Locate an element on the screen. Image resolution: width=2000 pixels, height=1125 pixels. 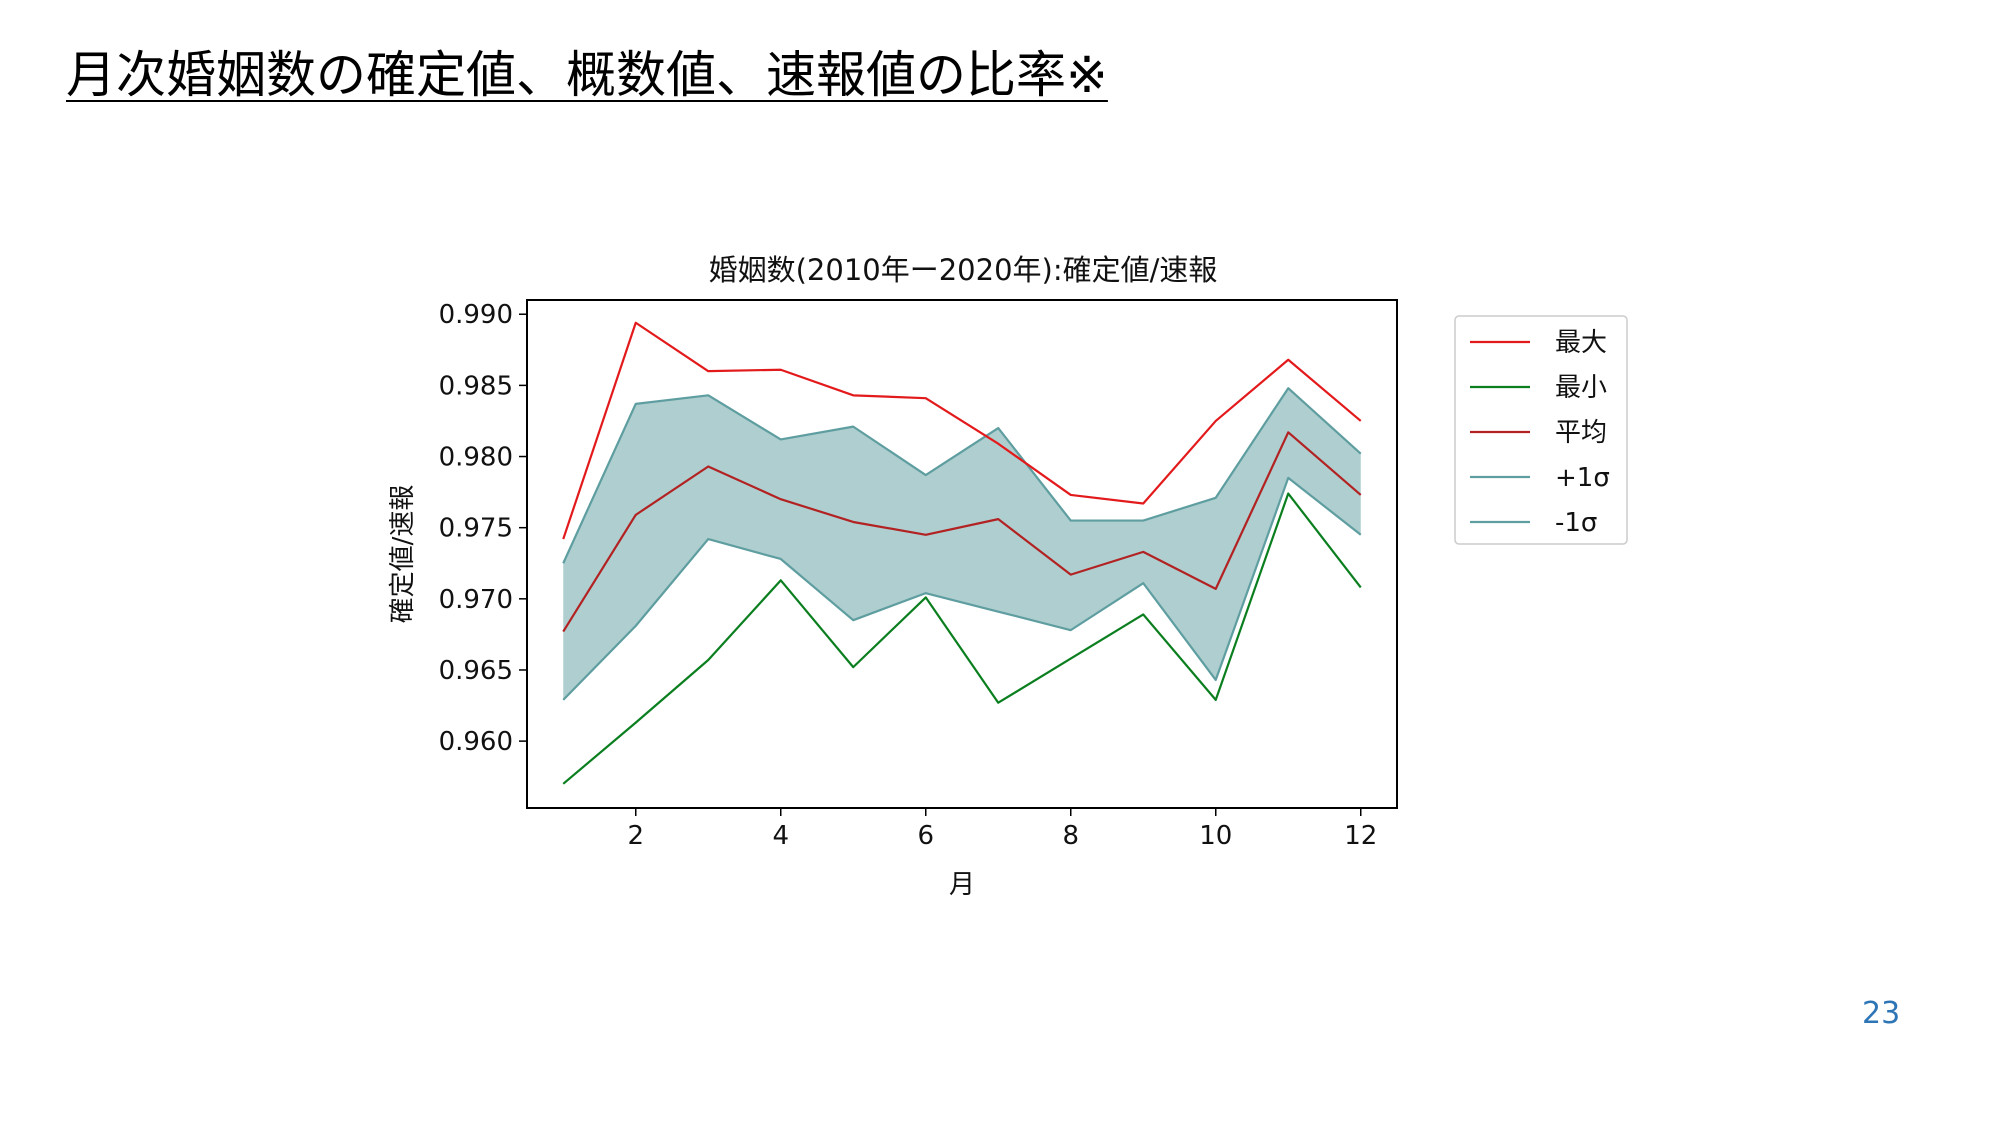
y-tick-label: 0.980 is located at coordinates (476, 458).